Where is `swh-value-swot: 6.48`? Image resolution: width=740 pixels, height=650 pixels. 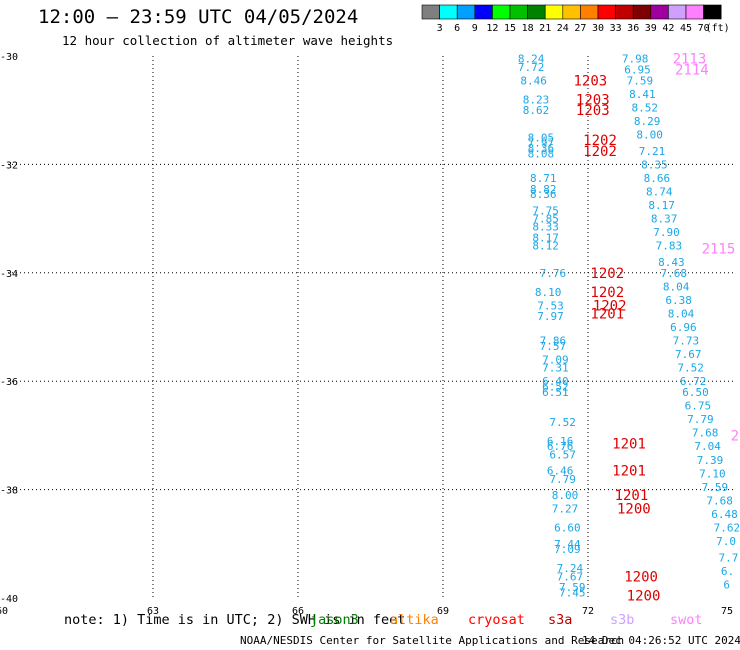 swh-value-swot: 6.48 is located at coordinates (724, 514).